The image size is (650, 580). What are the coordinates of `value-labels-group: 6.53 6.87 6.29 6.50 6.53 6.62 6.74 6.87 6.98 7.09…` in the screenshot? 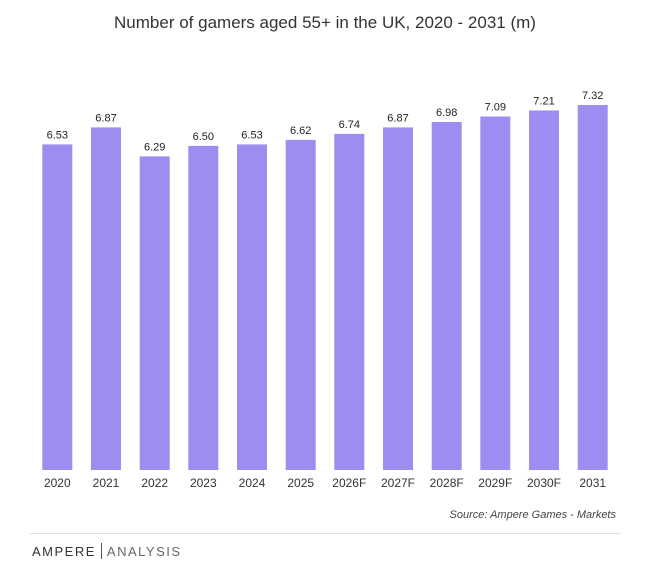 It's located at (325, 121).